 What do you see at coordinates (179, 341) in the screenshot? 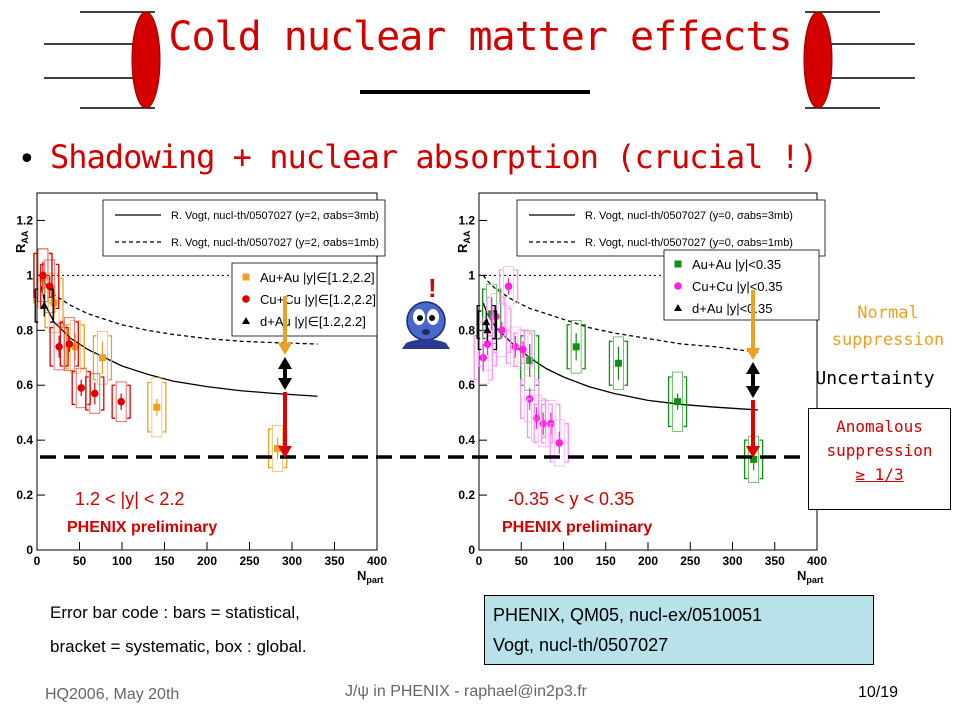
I see `model-curve-solid` at bounding box center [179, 341].